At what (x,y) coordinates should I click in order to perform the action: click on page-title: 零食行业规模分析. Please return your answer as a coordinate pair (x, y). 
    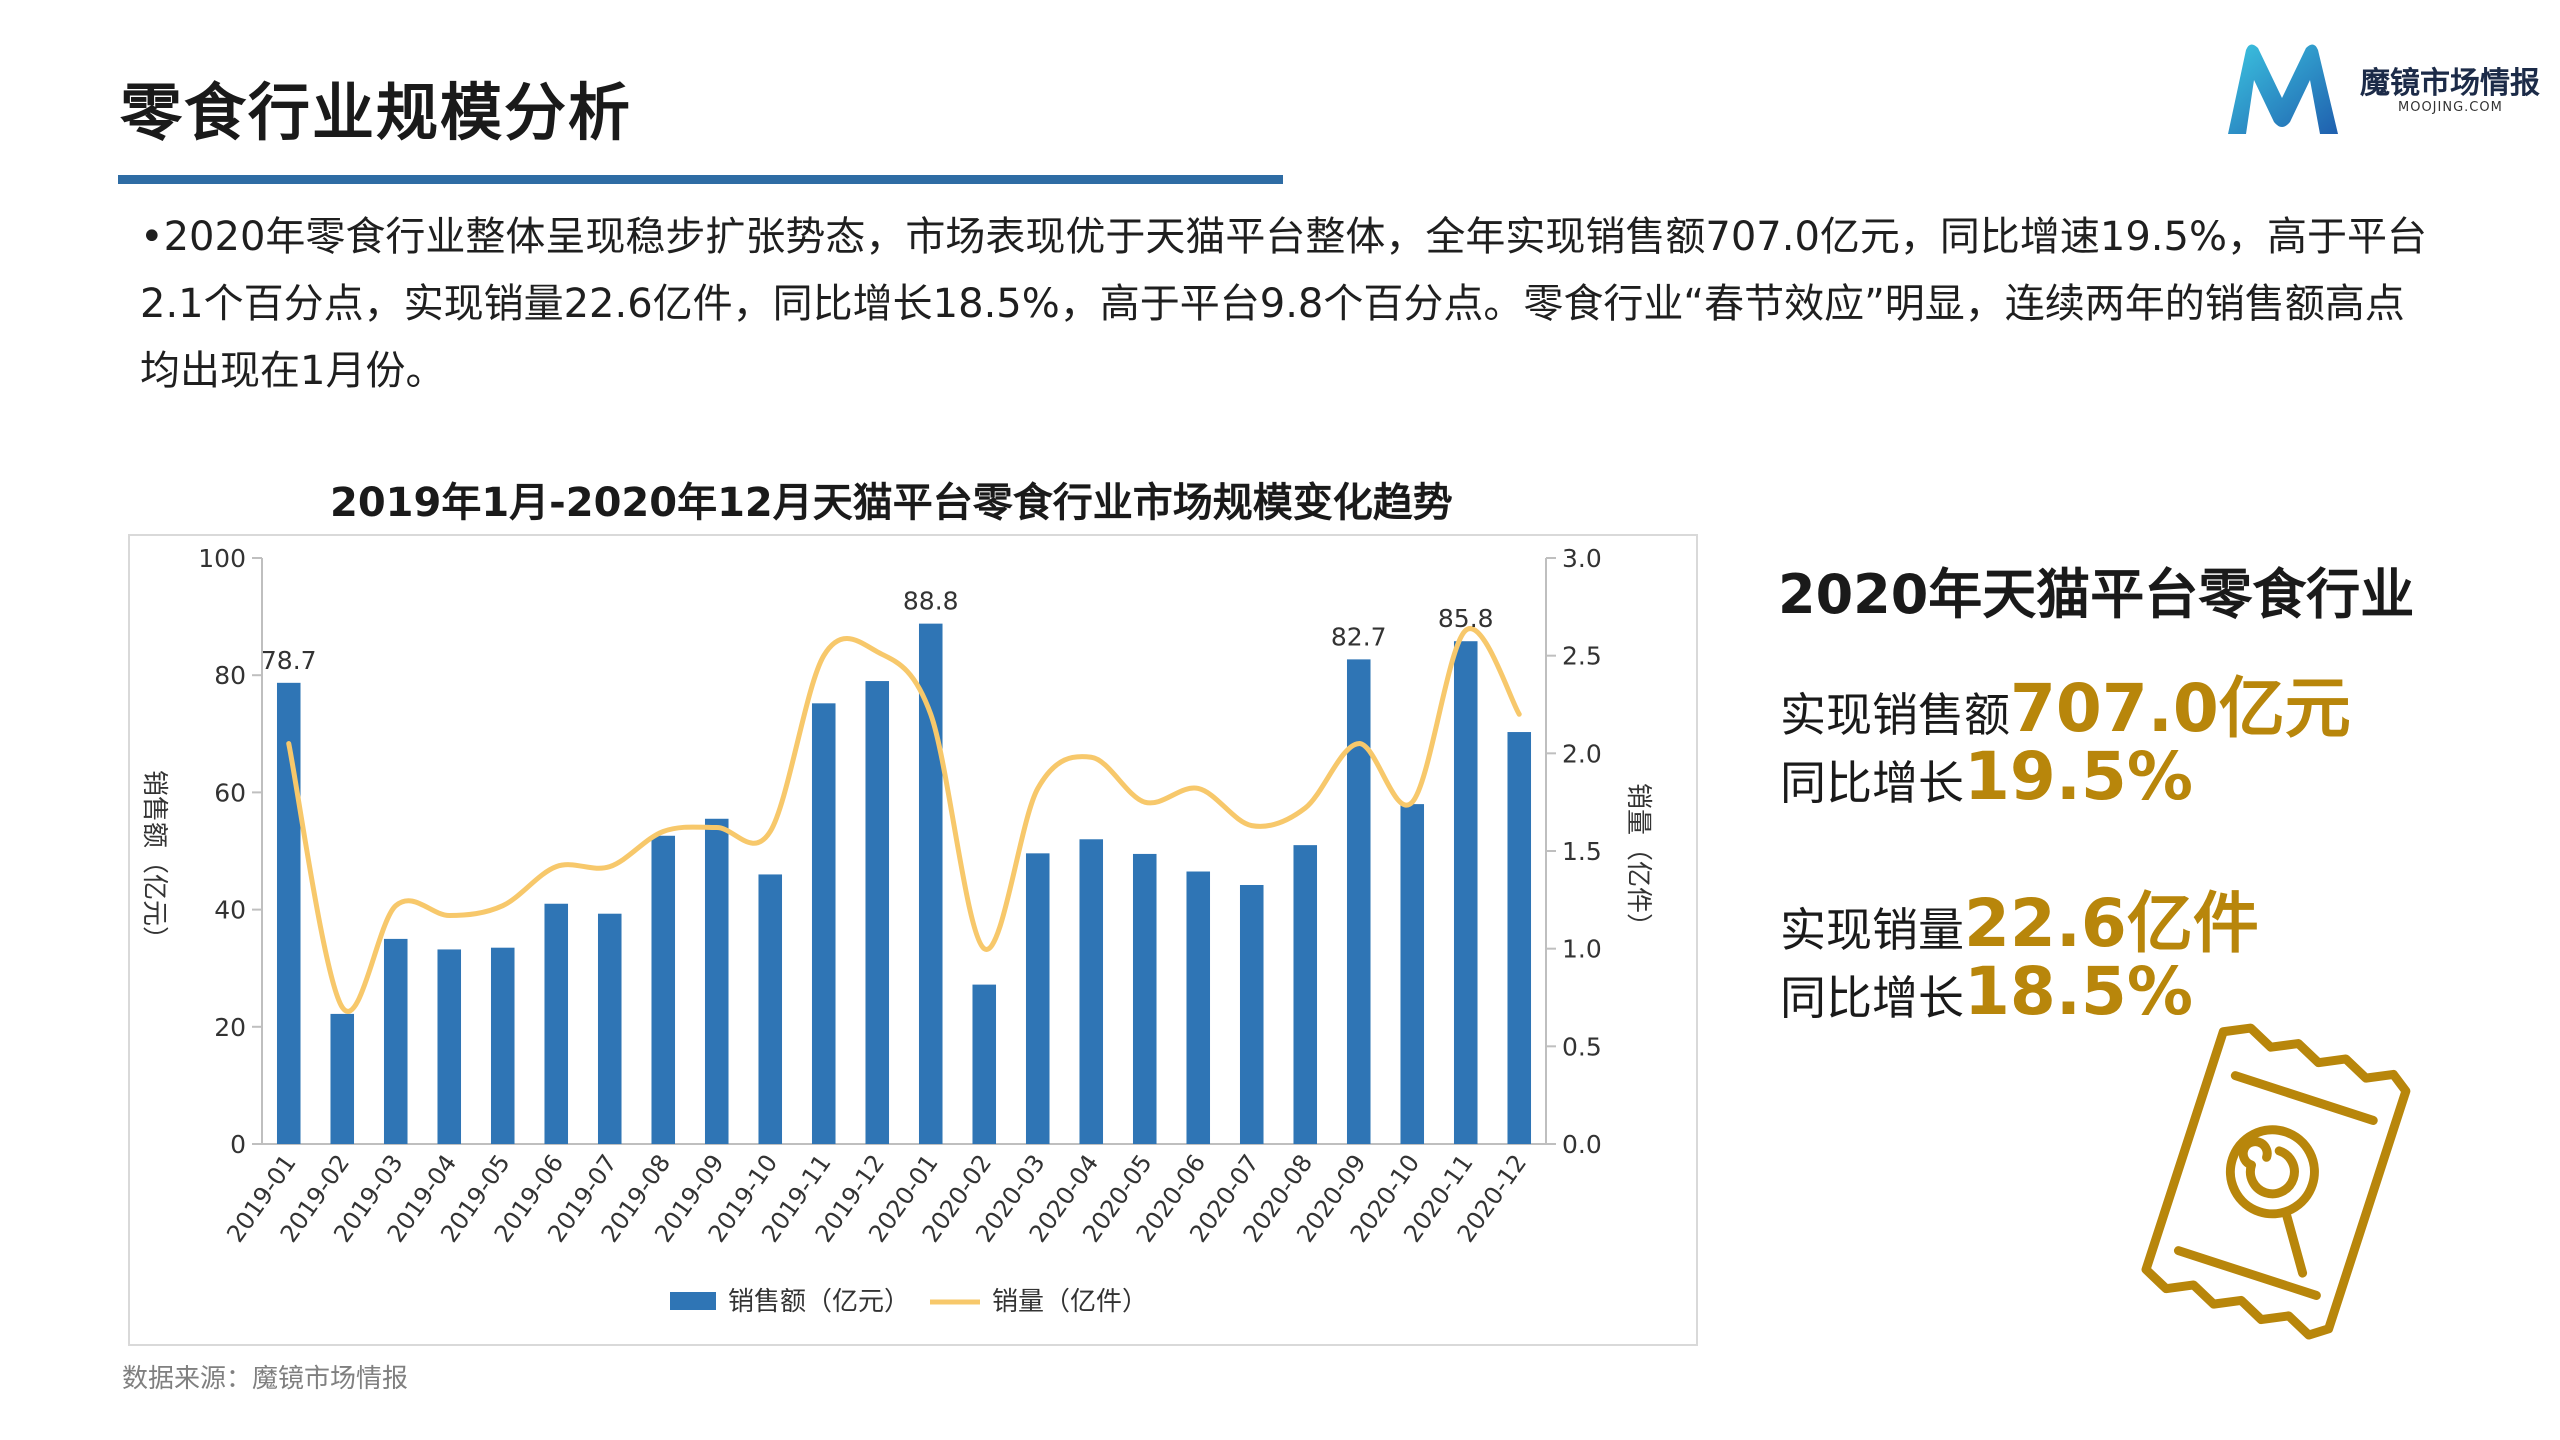
    Looking at the image, I should click on (376, 112).